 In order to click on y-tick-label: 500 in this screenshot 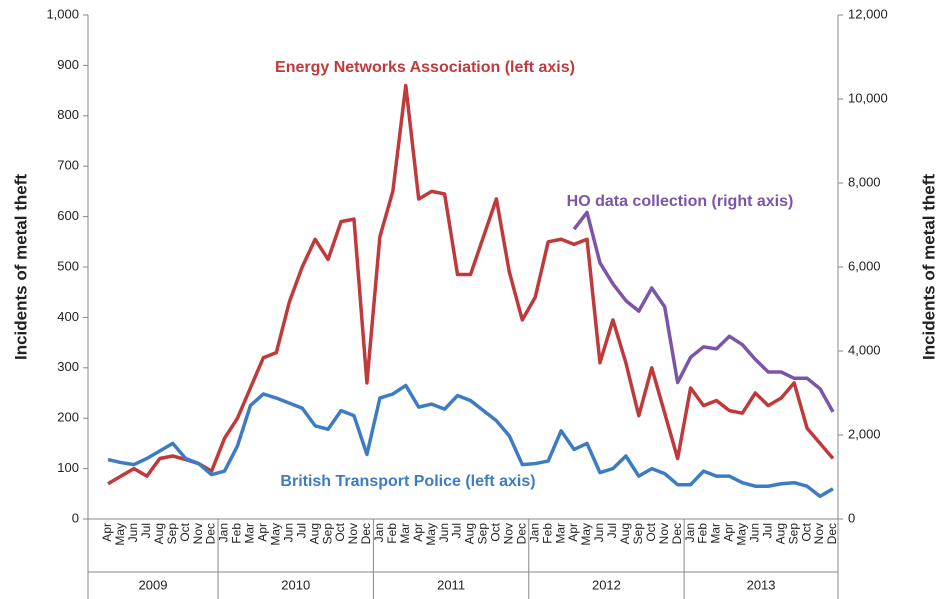, I will do `click(68, 265)`.